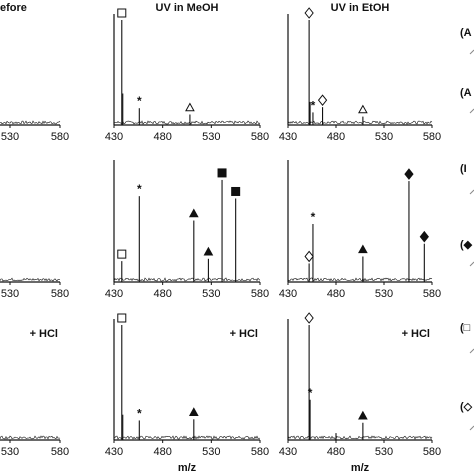 Image resolution: width=474 pixels, height=474 pixels. Describe the element at coordinates (13, 8) in the screenshot. I see `column-title-before: efore` at that location.